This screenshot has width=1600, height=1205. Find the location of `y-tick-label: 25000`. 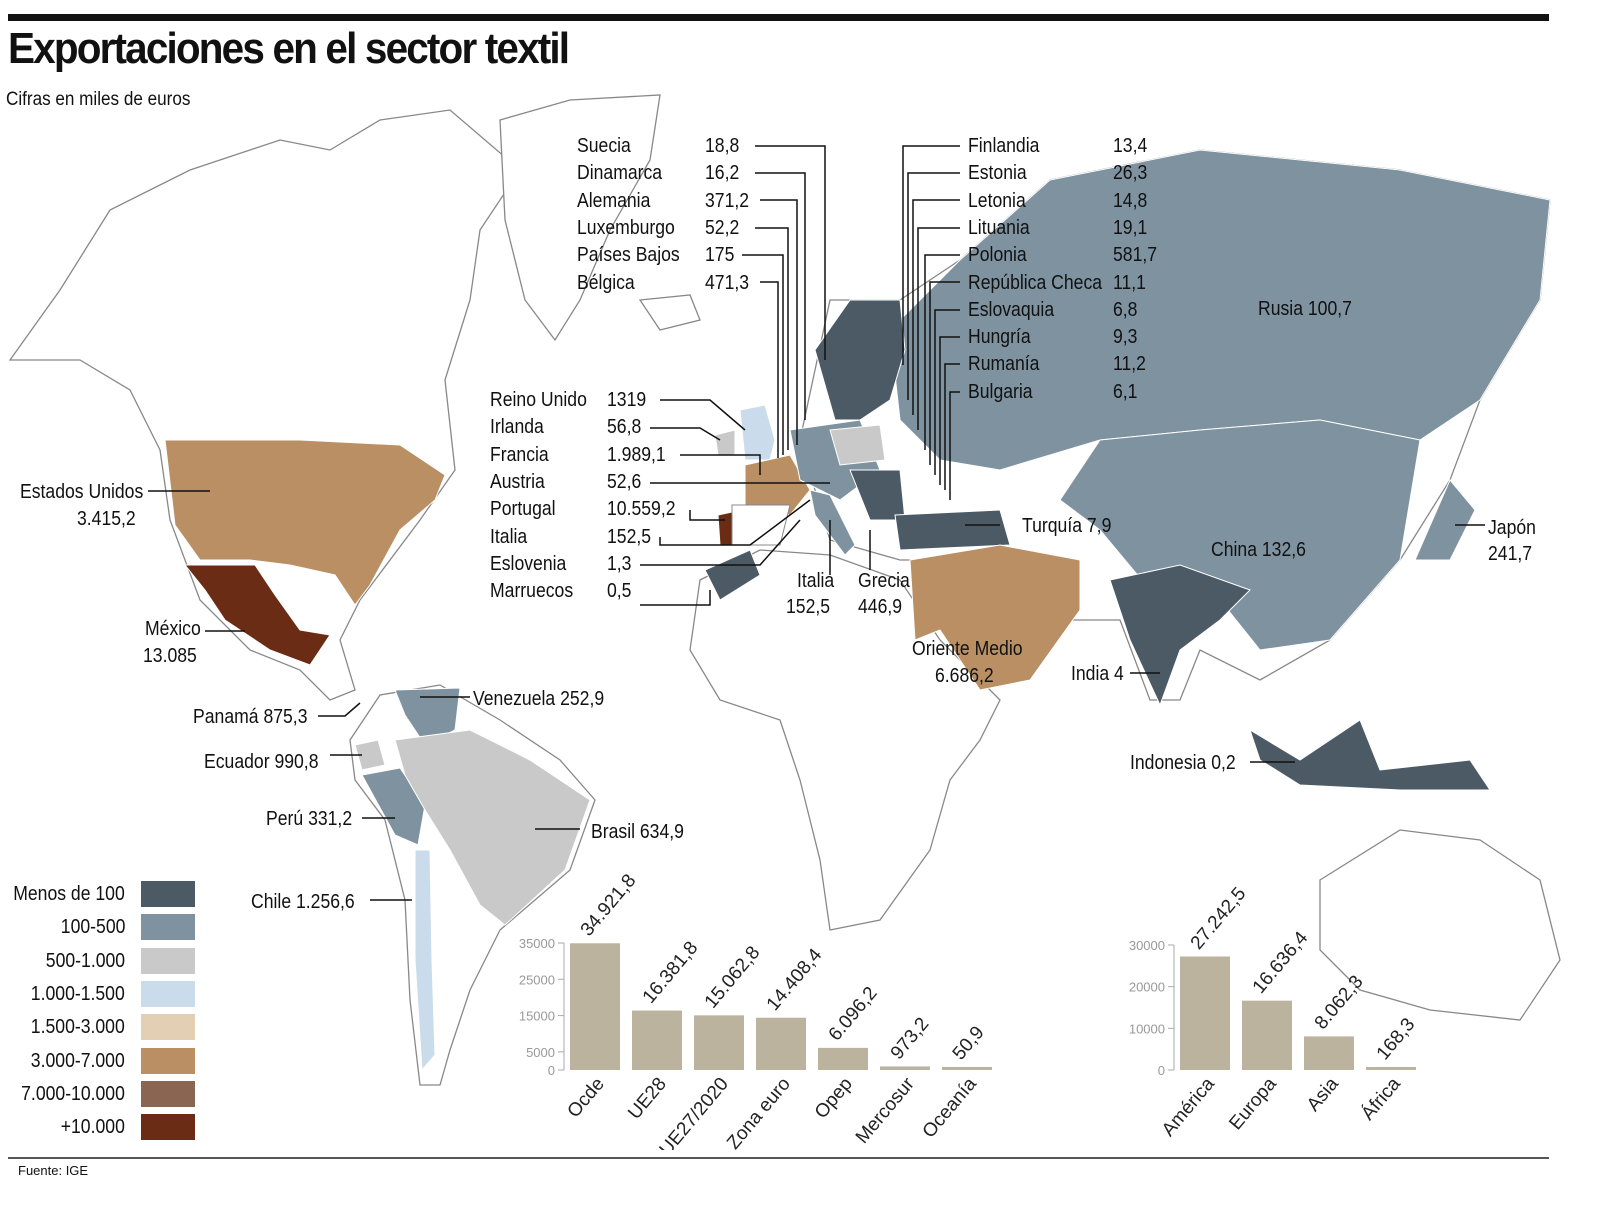

y-tick-label: 25000 is located at coordinates (537, 979).